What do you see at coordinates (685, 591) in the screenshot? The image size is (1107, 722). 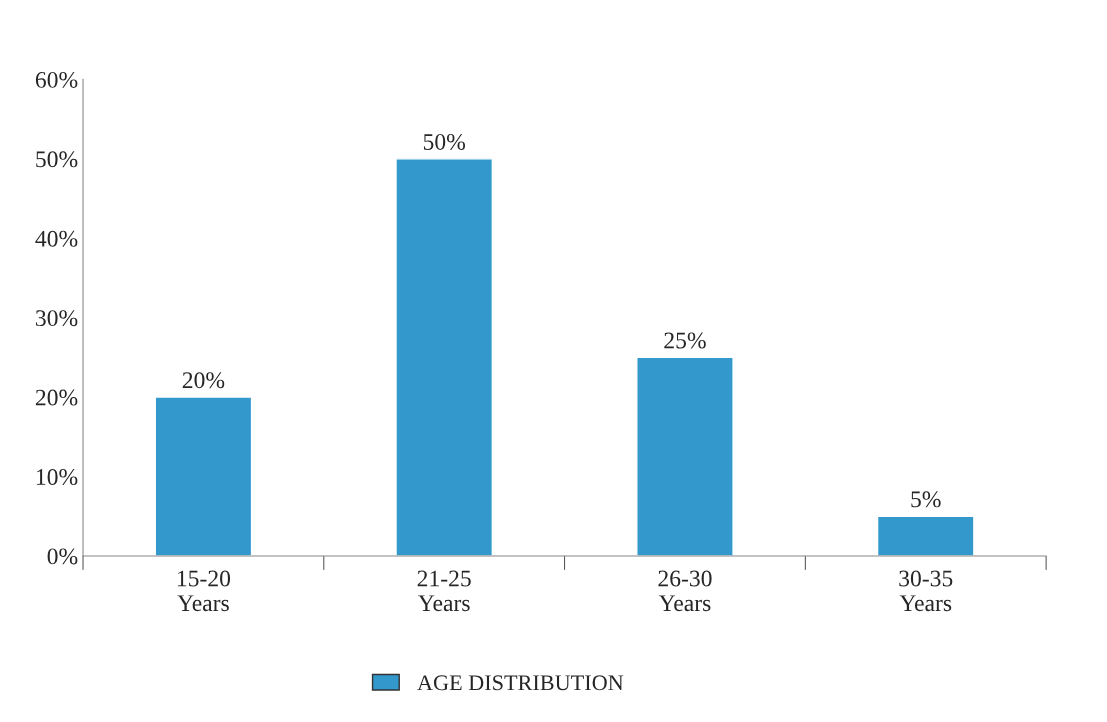 I see `x-tick-label: 26-30 Years` at bounding box center [685, 591].